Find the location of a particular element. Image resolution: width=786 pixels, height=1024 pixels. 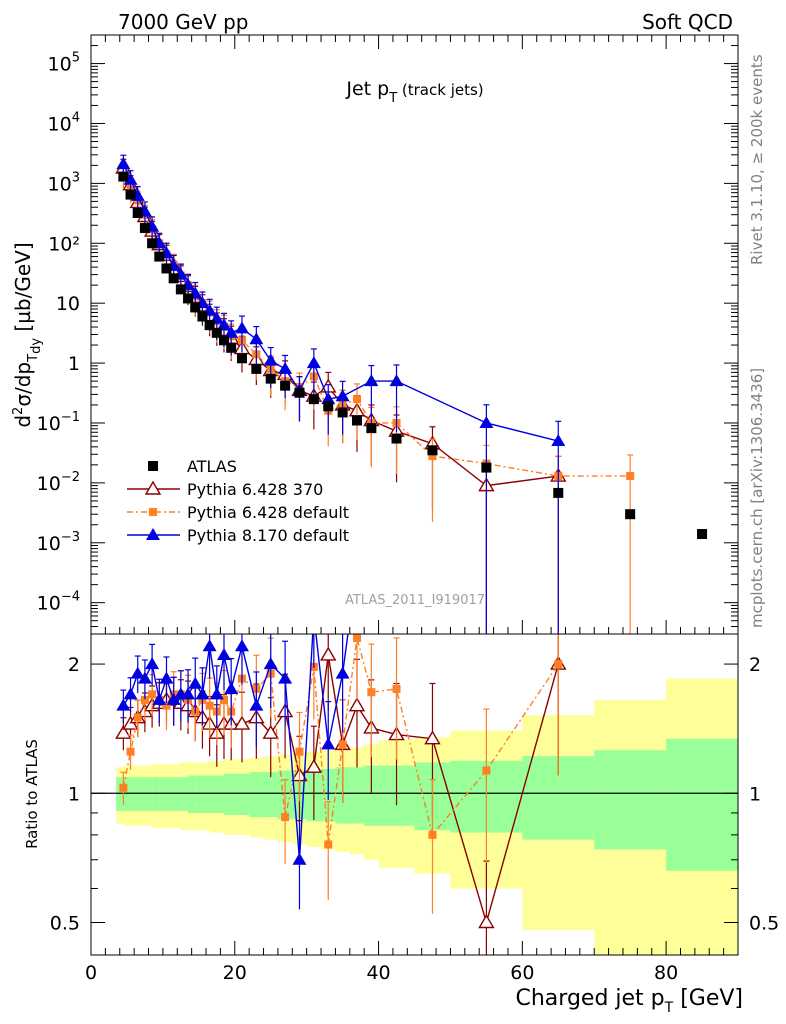

plot-title: Jet pT (track jets) is located at coordinates (414, 92).